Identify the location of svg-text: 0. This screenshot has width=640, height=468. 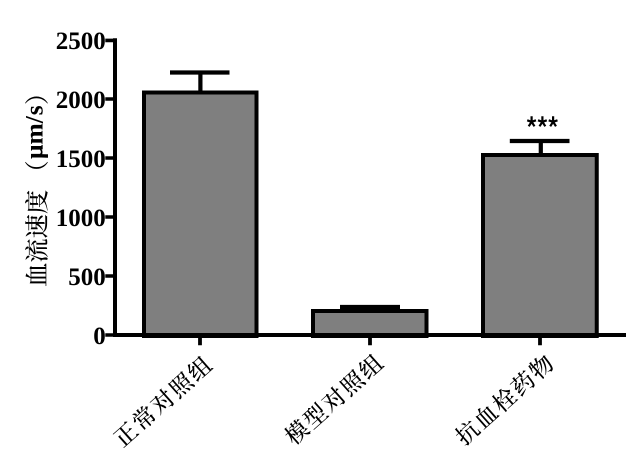
(99, 336).